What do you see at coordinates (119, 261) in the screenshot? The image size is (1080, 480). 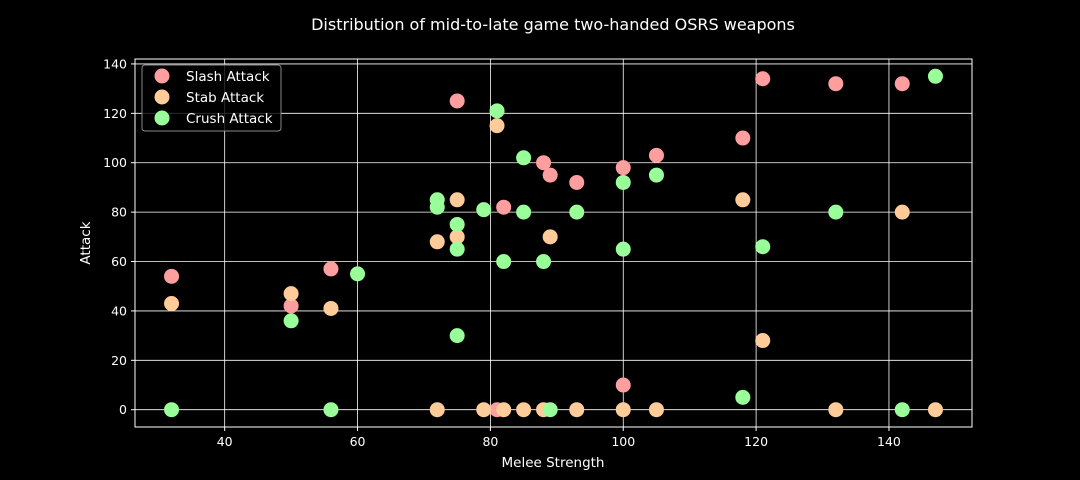 I see `y-tick-label: 60` at bounding box center [119, 261].